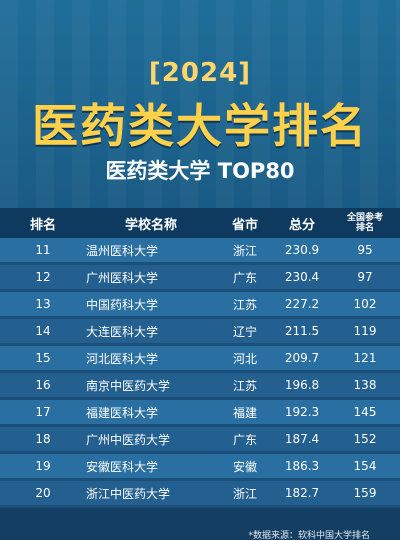 The height and width of the screenshot is (540, 400). Describe the element at coordinates (365, 250) in the screenshot. I see `national-rank-cell: 95` at that location.